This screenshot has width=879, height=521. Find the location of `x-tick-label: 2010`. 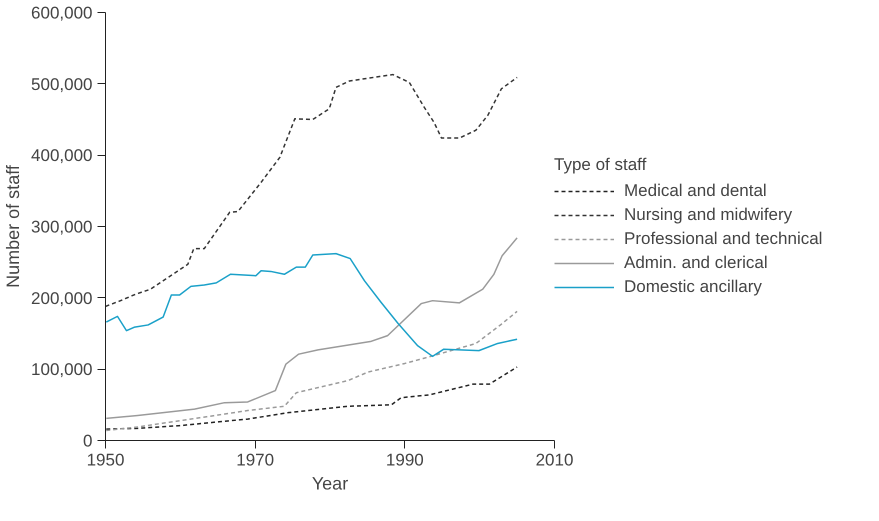

x-tick-label: 2010 is located at coordinates (555, 460).